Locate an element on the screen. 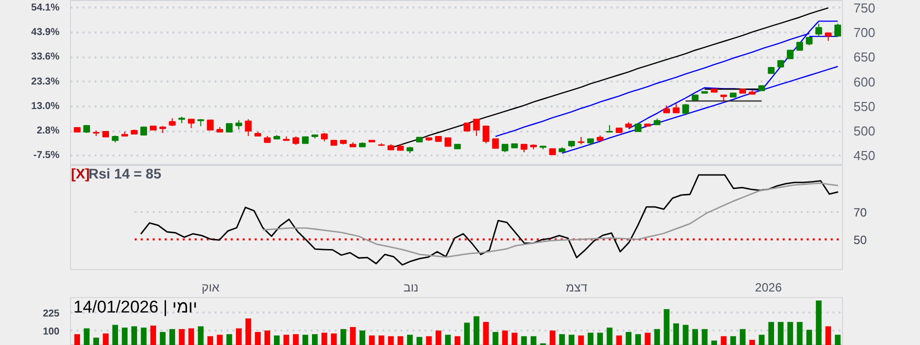 The width and height of the screenshot is (920, 345). annotation: [X] is located at coordinates (80, 174).